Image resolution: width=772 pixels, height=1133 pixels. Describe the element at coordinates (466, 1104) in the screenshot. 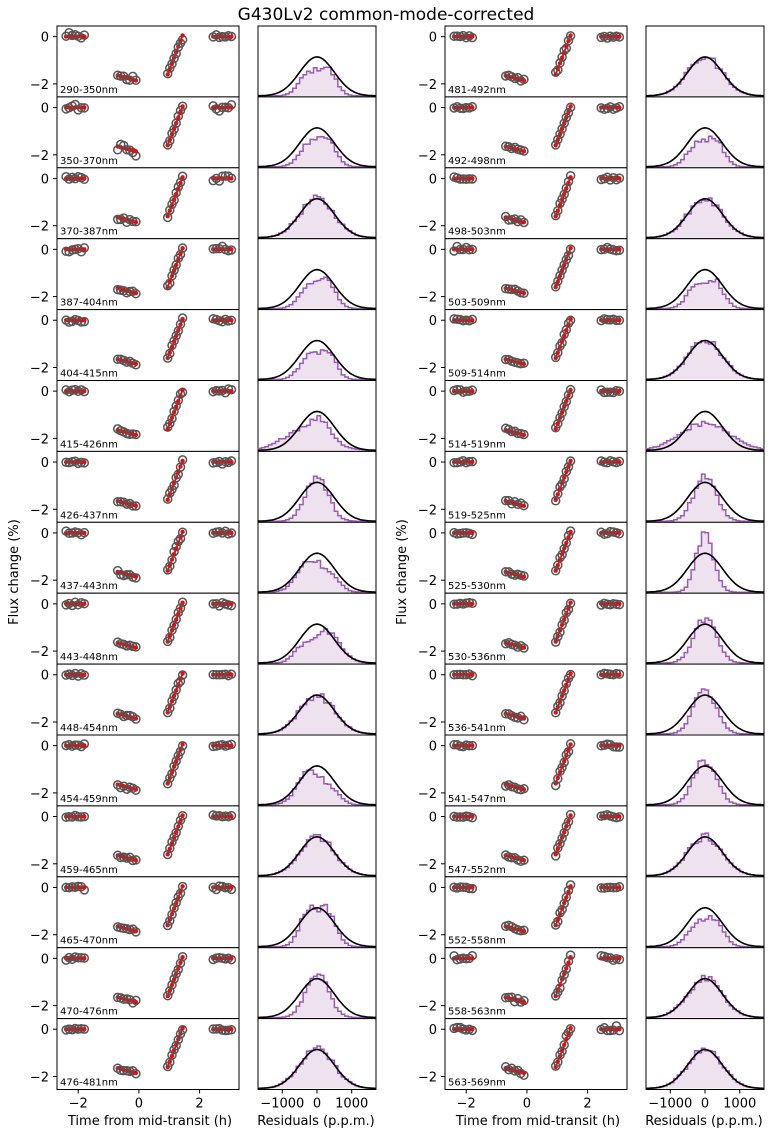

I see `x-tick-label: −2` at that location.